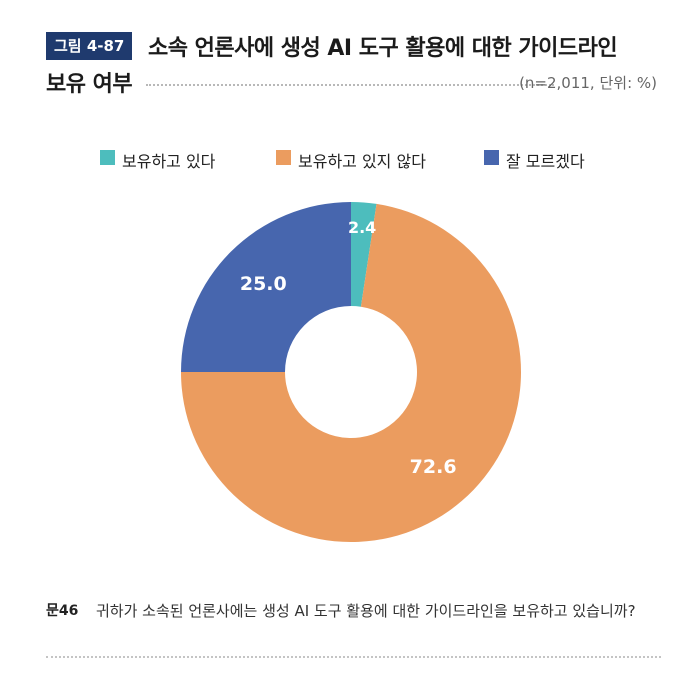 This screenshot has width=699, height=679. Describe the element at coordinates (588, 83) in the screenshot. I see `sample-and-unit-note: (n=2,011, 단위: %)` at that location.